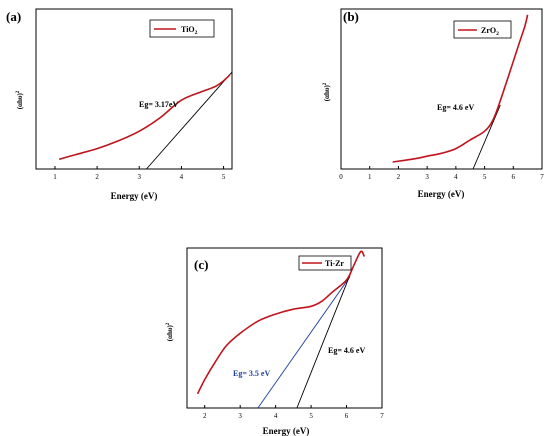 This screenshot has height=436, width=550. Describe the element at coordinates (276, 416) in the screenshot. I see `panel-c-x-tick-label-4: 4` at that location.